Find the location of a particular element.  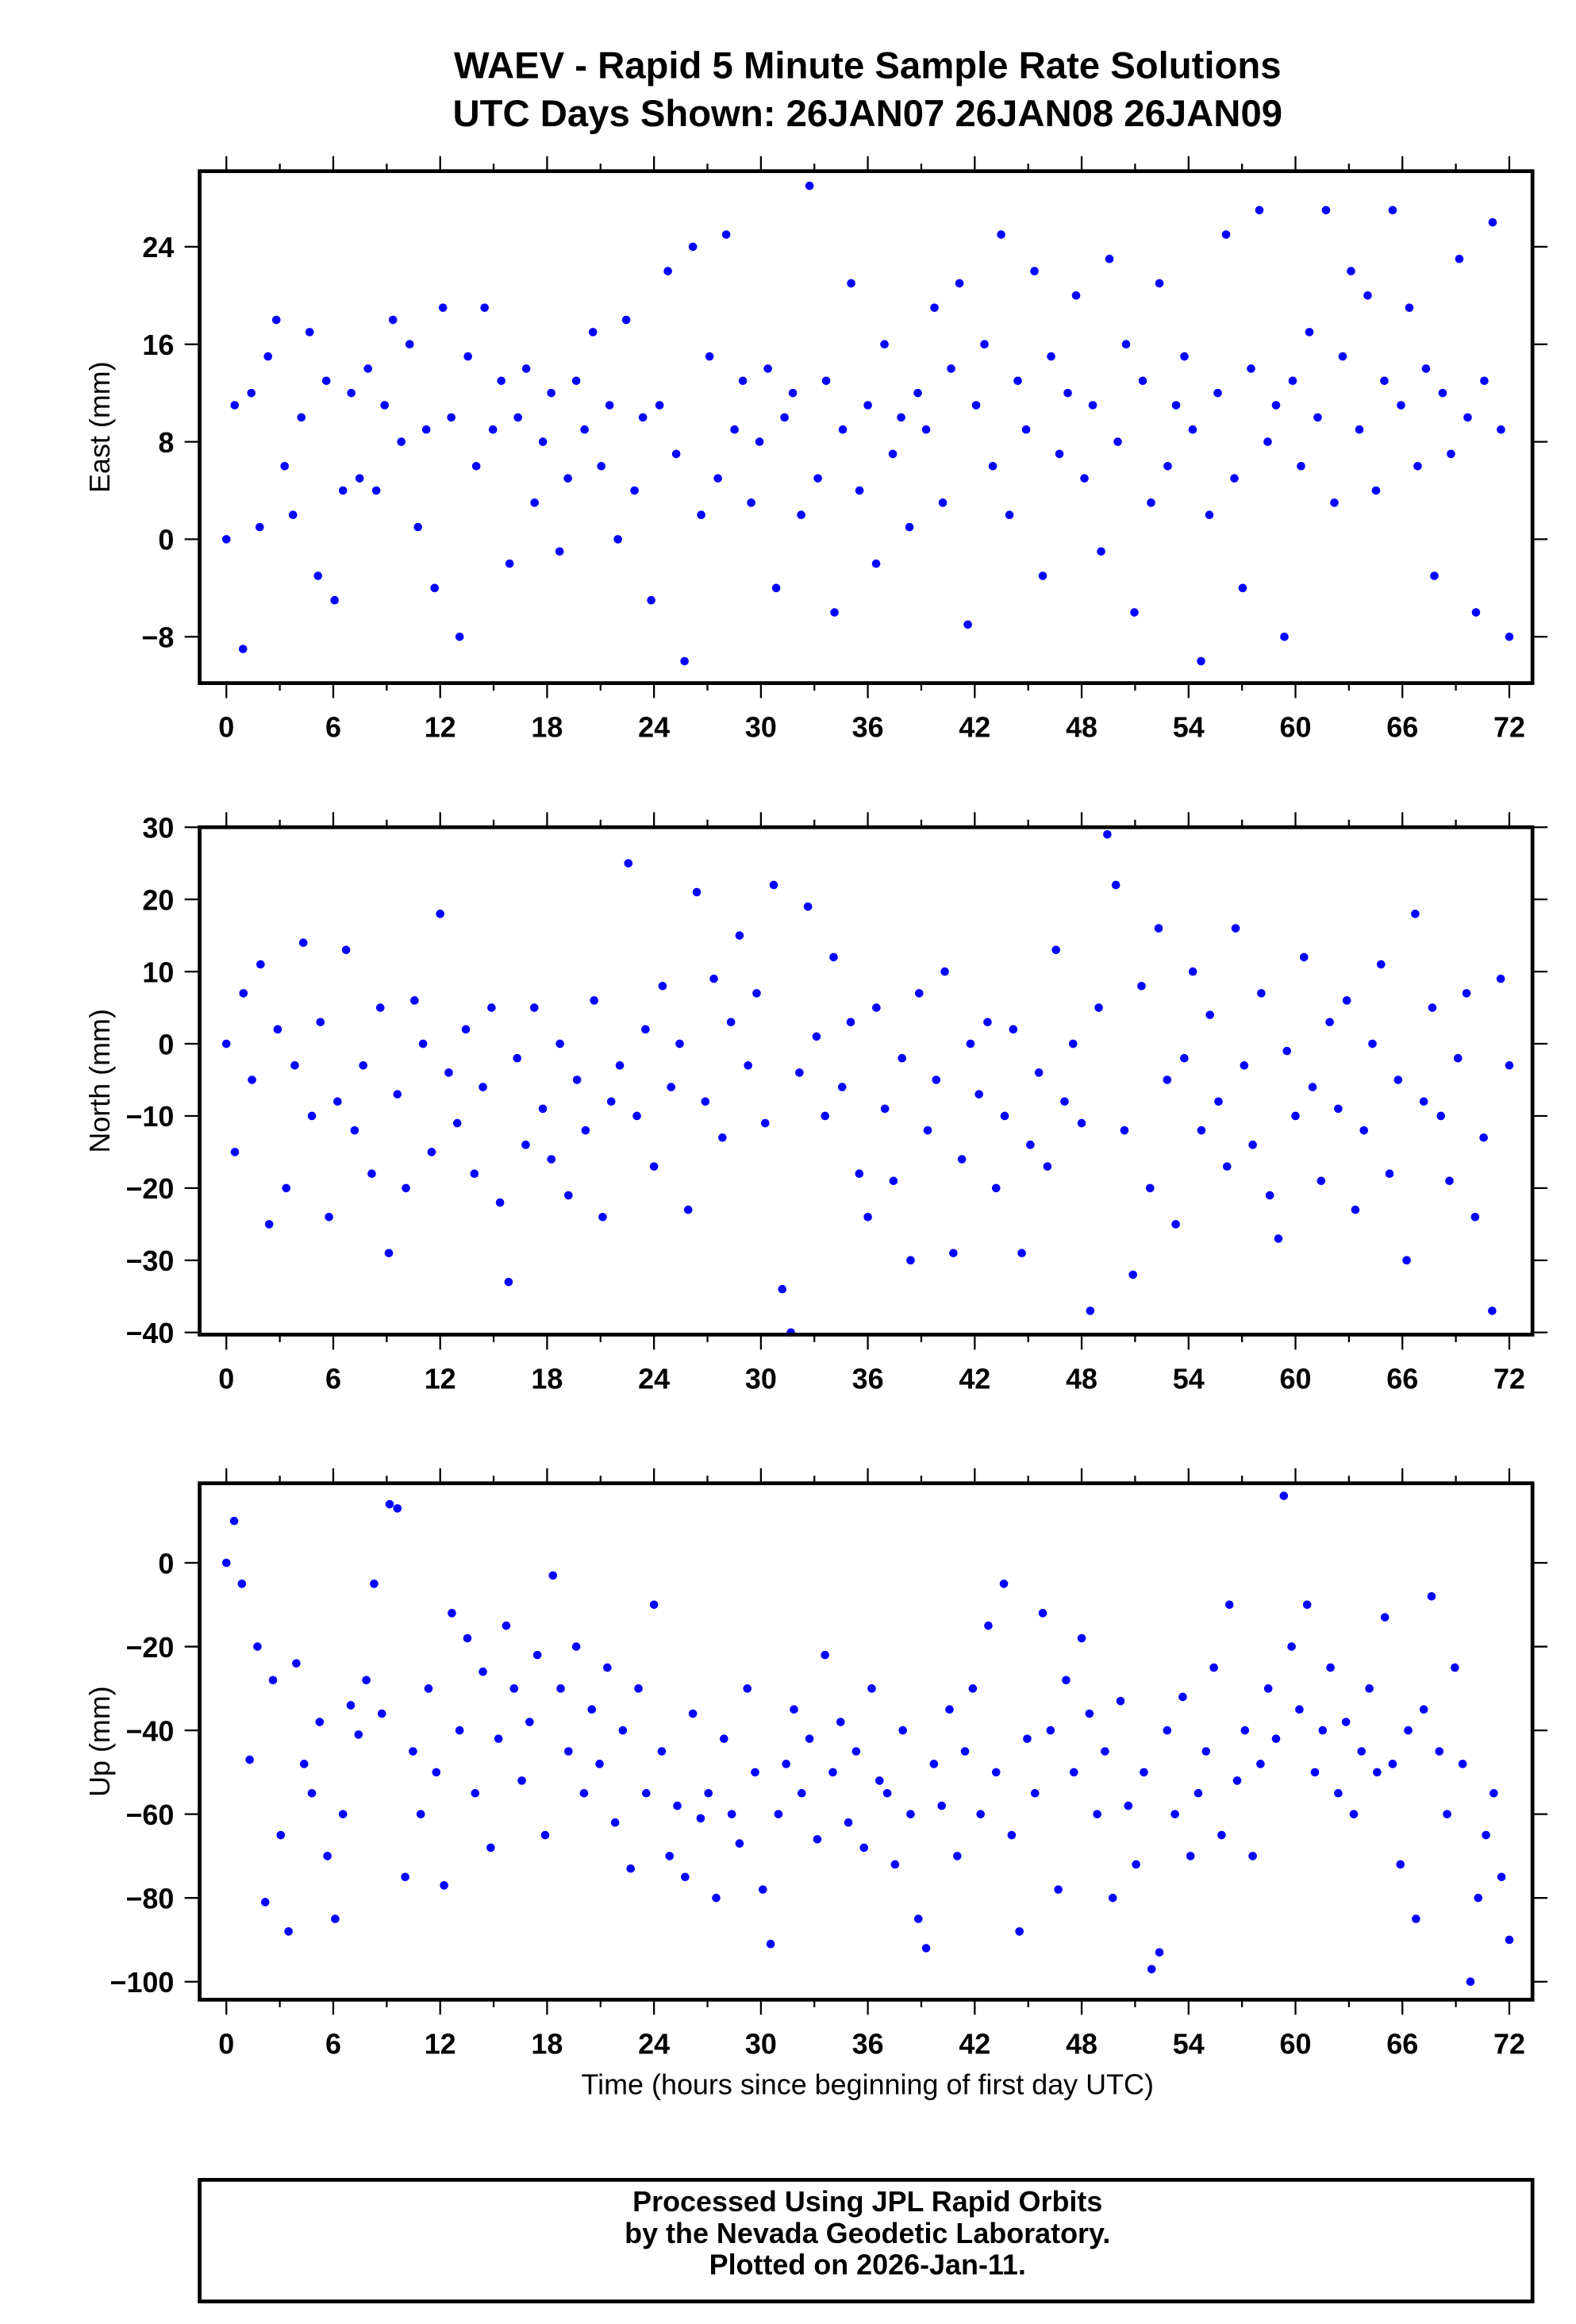

x-tick-label: 24 is located at coordinates (654, 727).